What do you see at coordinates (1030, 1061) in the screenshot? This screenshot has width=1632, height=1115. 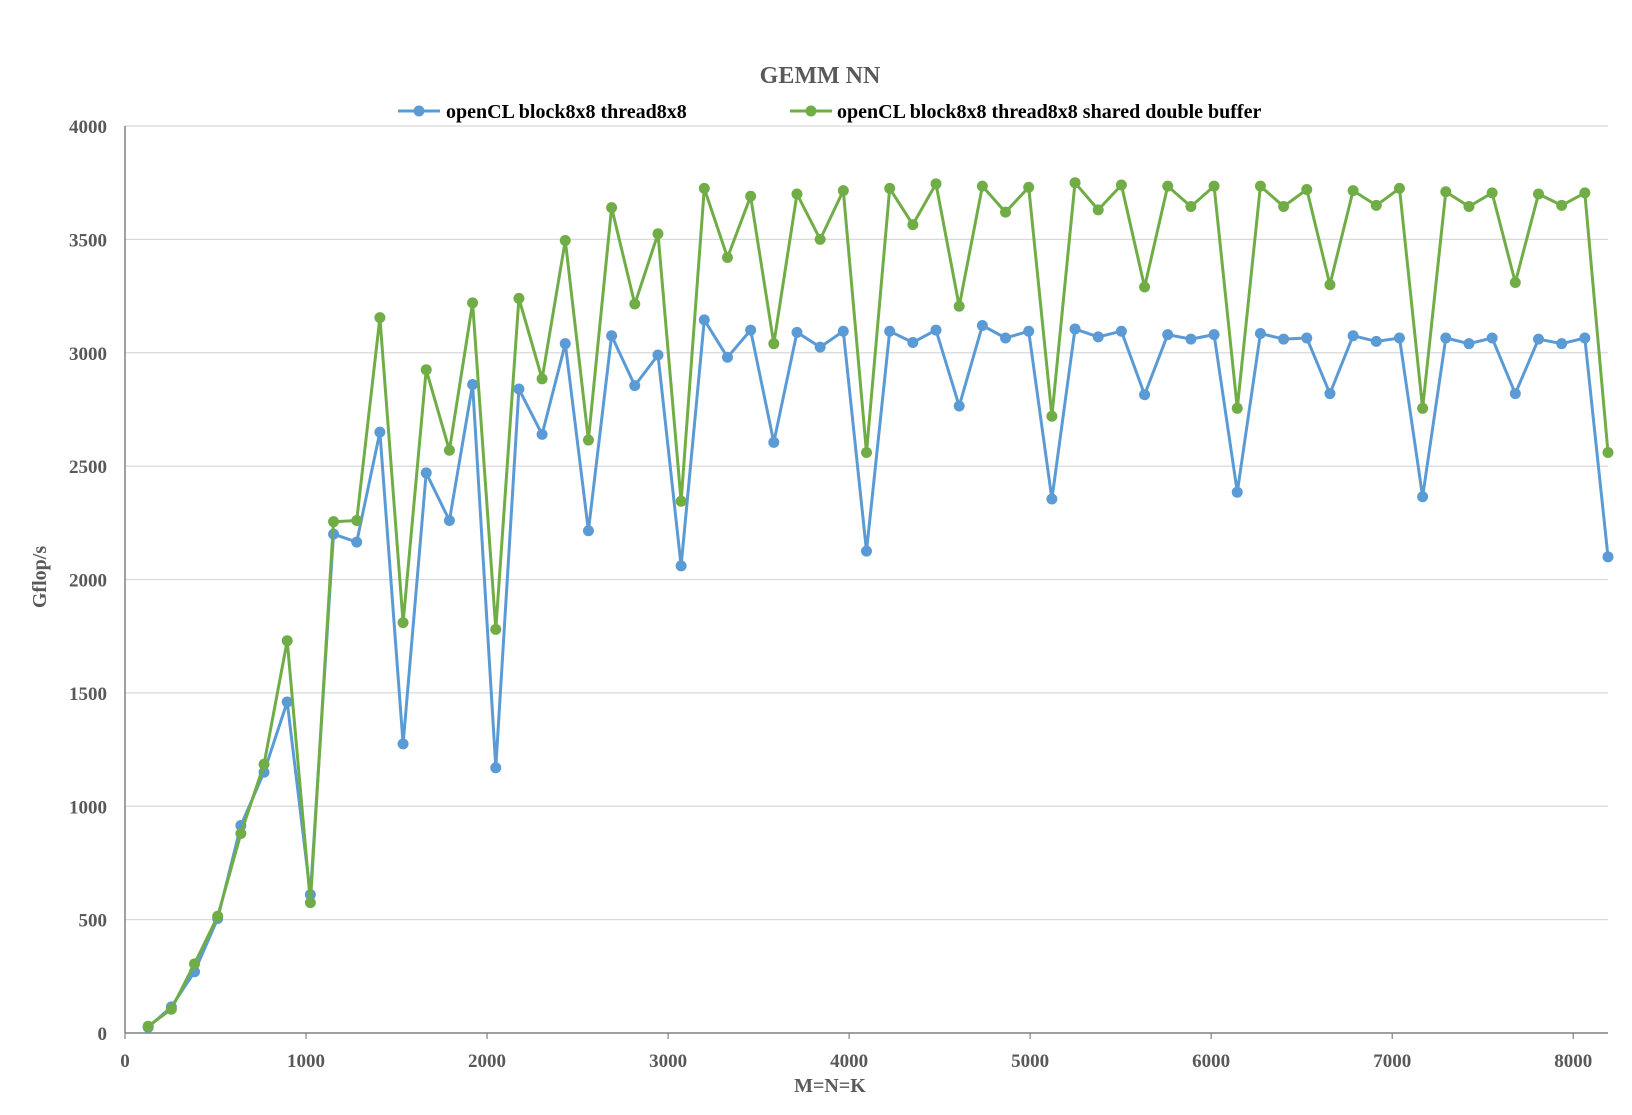 I see `x-tick-label: 5000` at bounding box center [1030, 1061].